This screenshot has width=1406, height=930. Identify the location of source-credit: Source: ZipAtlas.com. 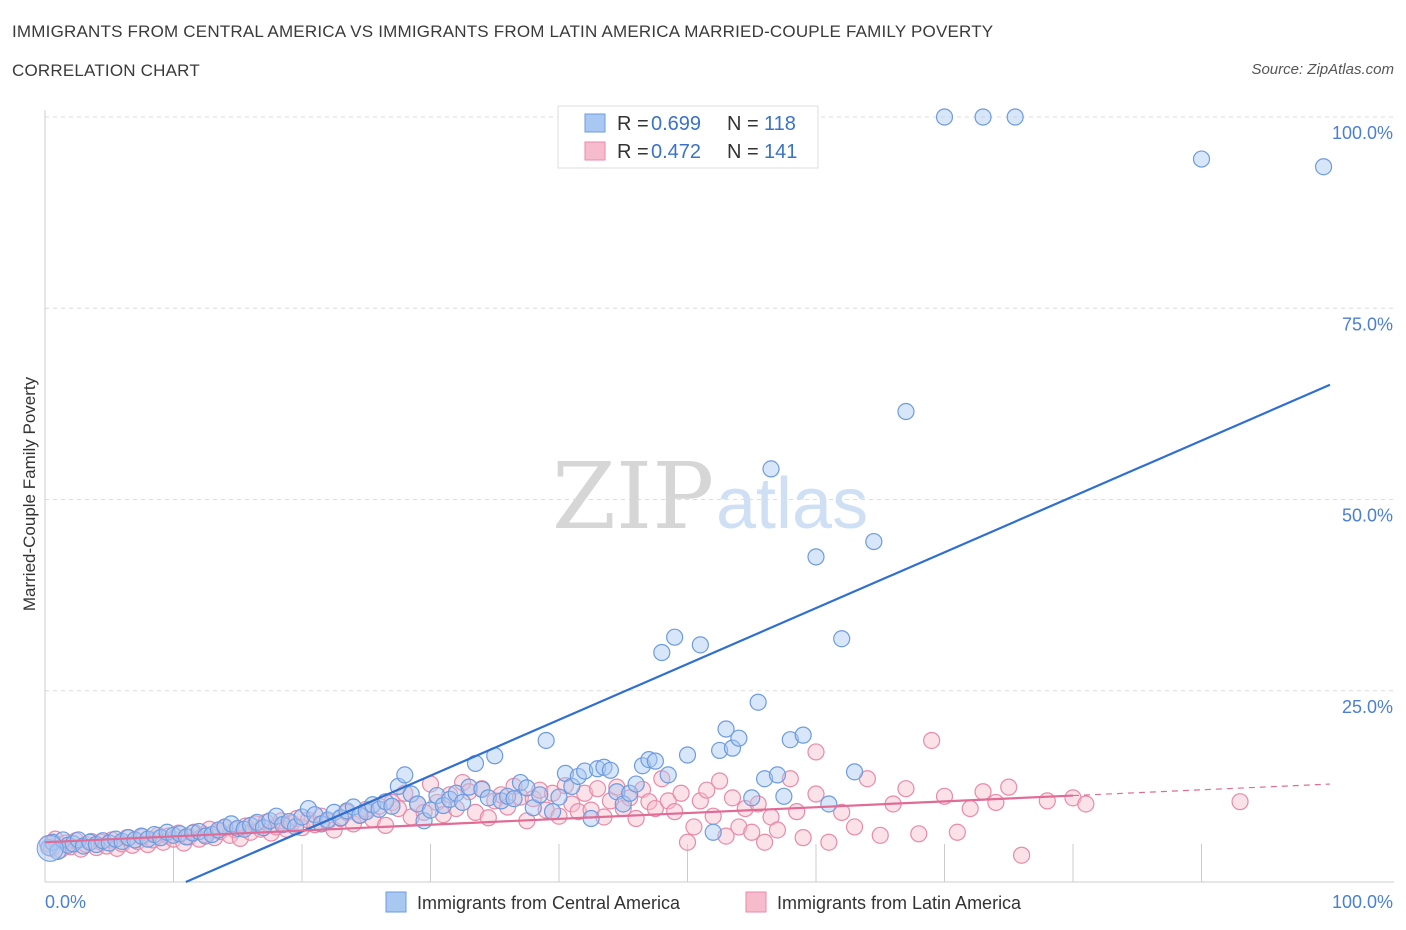
(1322, 69).